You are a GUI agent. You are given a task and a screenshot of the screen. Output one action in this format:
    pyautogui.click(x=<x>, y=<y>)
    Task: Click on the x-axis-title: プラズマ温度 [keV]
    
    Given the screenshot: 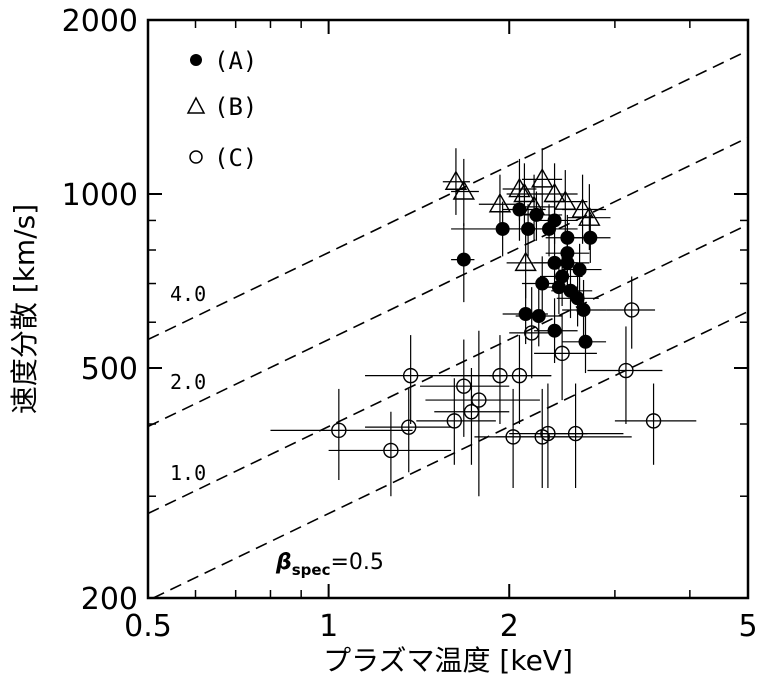 What is the action you would take?
    pyautogui.click(x=448, y=660)
    